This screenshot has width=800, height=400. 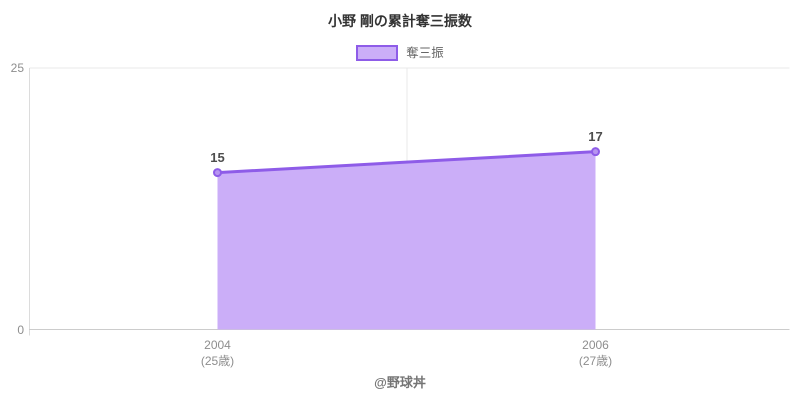 What do you see at coordinates (406, 162) in the screenshot?
I see `series-line` at bounding box center [406, 162].